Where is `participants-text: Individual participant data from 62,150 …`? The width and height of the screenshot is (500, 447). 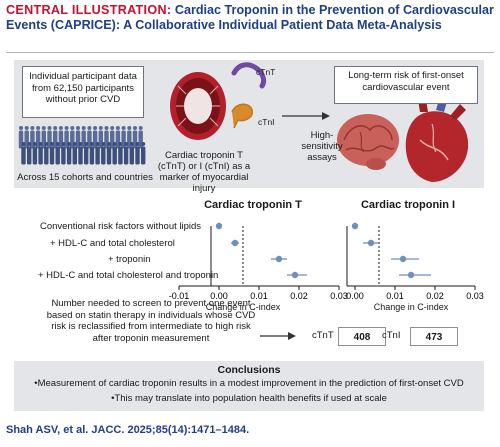
participants-text: Individual participant data from 62,150 … is located at coordinates (83, 88).